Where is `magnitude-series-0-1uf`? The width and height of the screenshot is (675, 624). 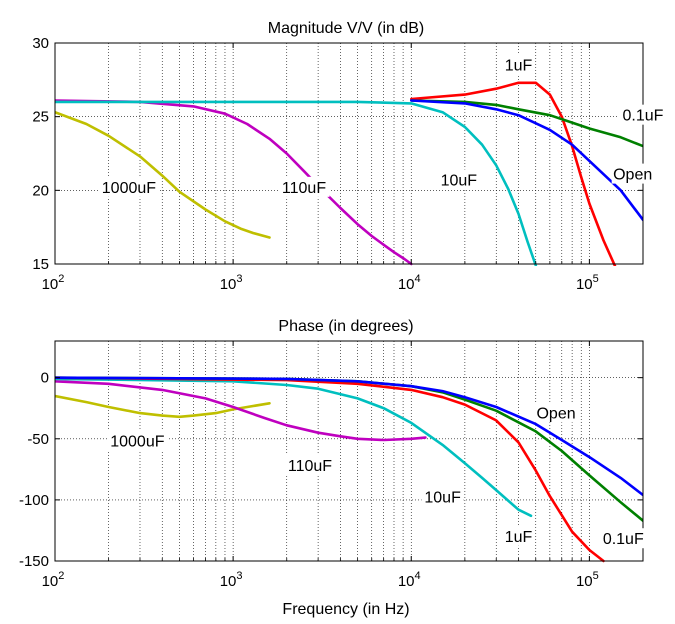
magnitude-series-0-1uf is located at coordinates (526, 123).